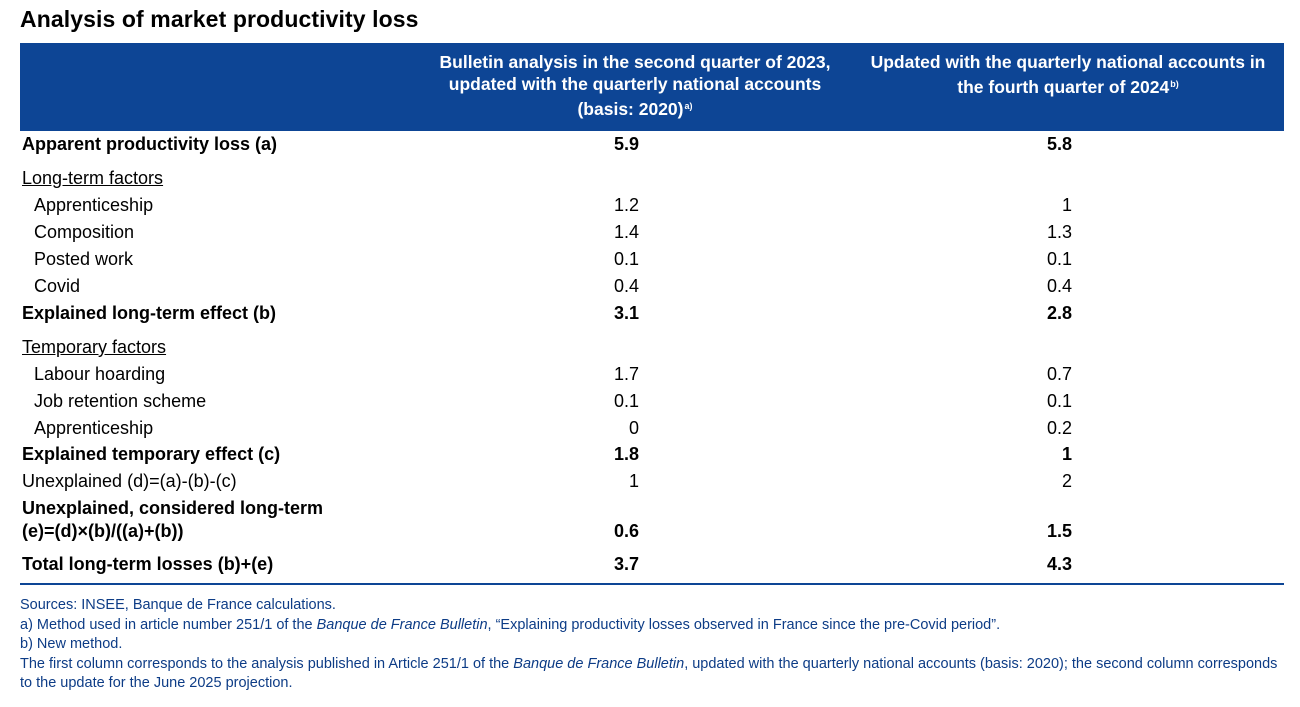  Describe the element at coordinates (633, 481) in the screenshot. I see `value-2023: 1` at that location.